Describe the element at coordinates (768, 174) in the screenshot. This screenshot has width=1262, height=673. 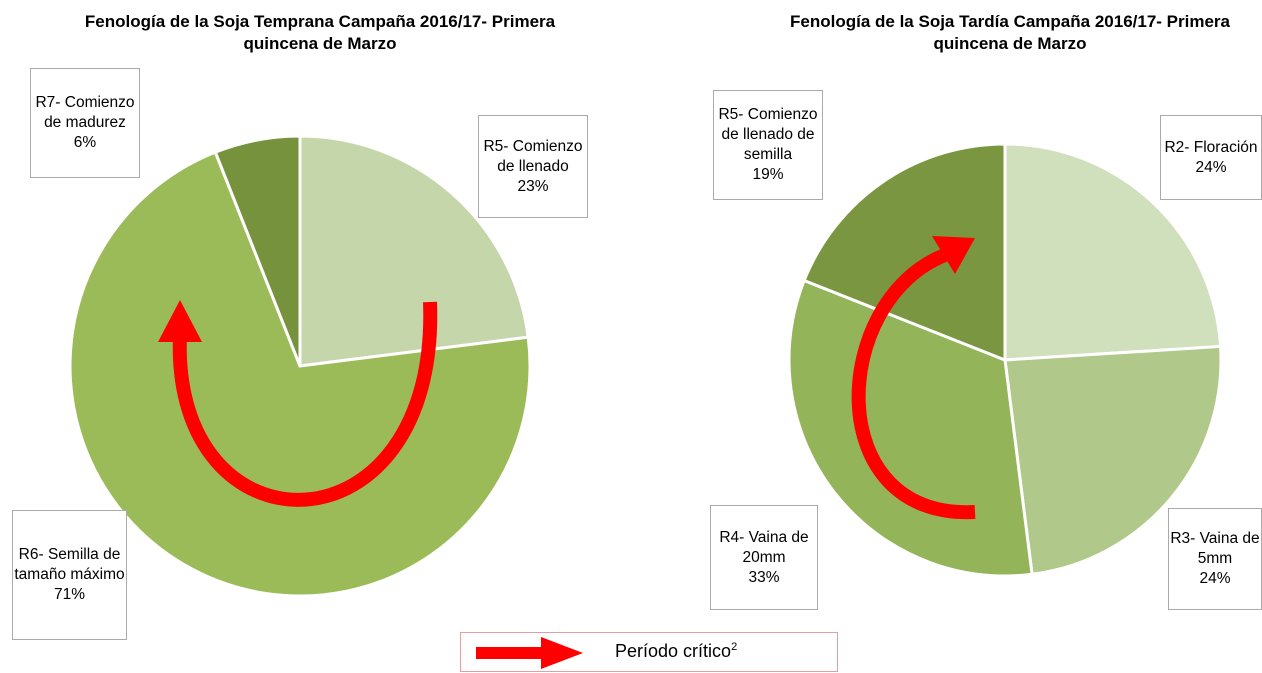
I see `label-value: 19%` at that location.